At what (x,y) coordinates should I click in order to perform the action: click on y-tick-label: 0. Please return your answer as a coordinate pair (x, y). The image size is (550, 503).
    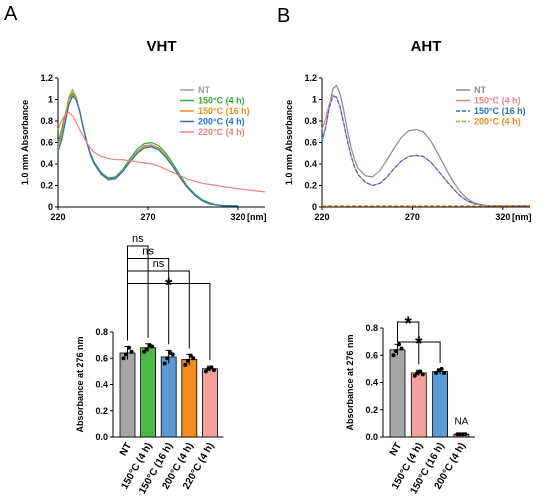
    Looking at the image, I should click on (314, 207).